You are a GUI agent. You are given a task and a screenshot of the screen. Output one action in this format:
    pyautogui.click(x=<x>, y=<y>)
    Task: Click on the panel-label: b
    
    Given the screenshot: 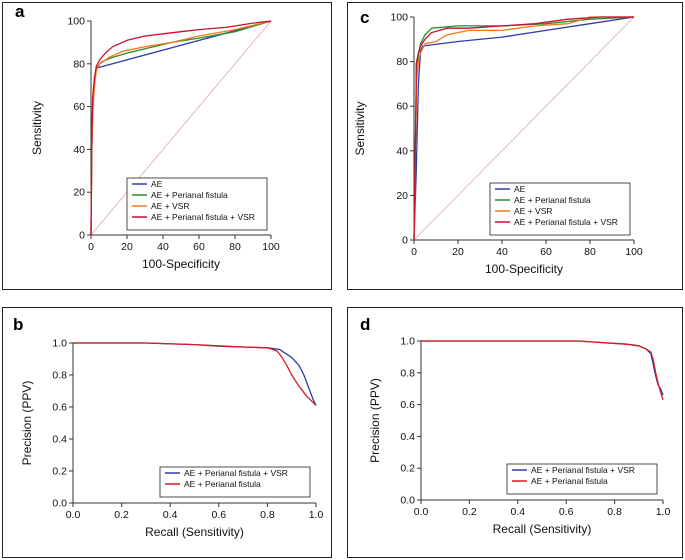 What is the action you would take?
    pyautogui.click(x=18, y=324)
    